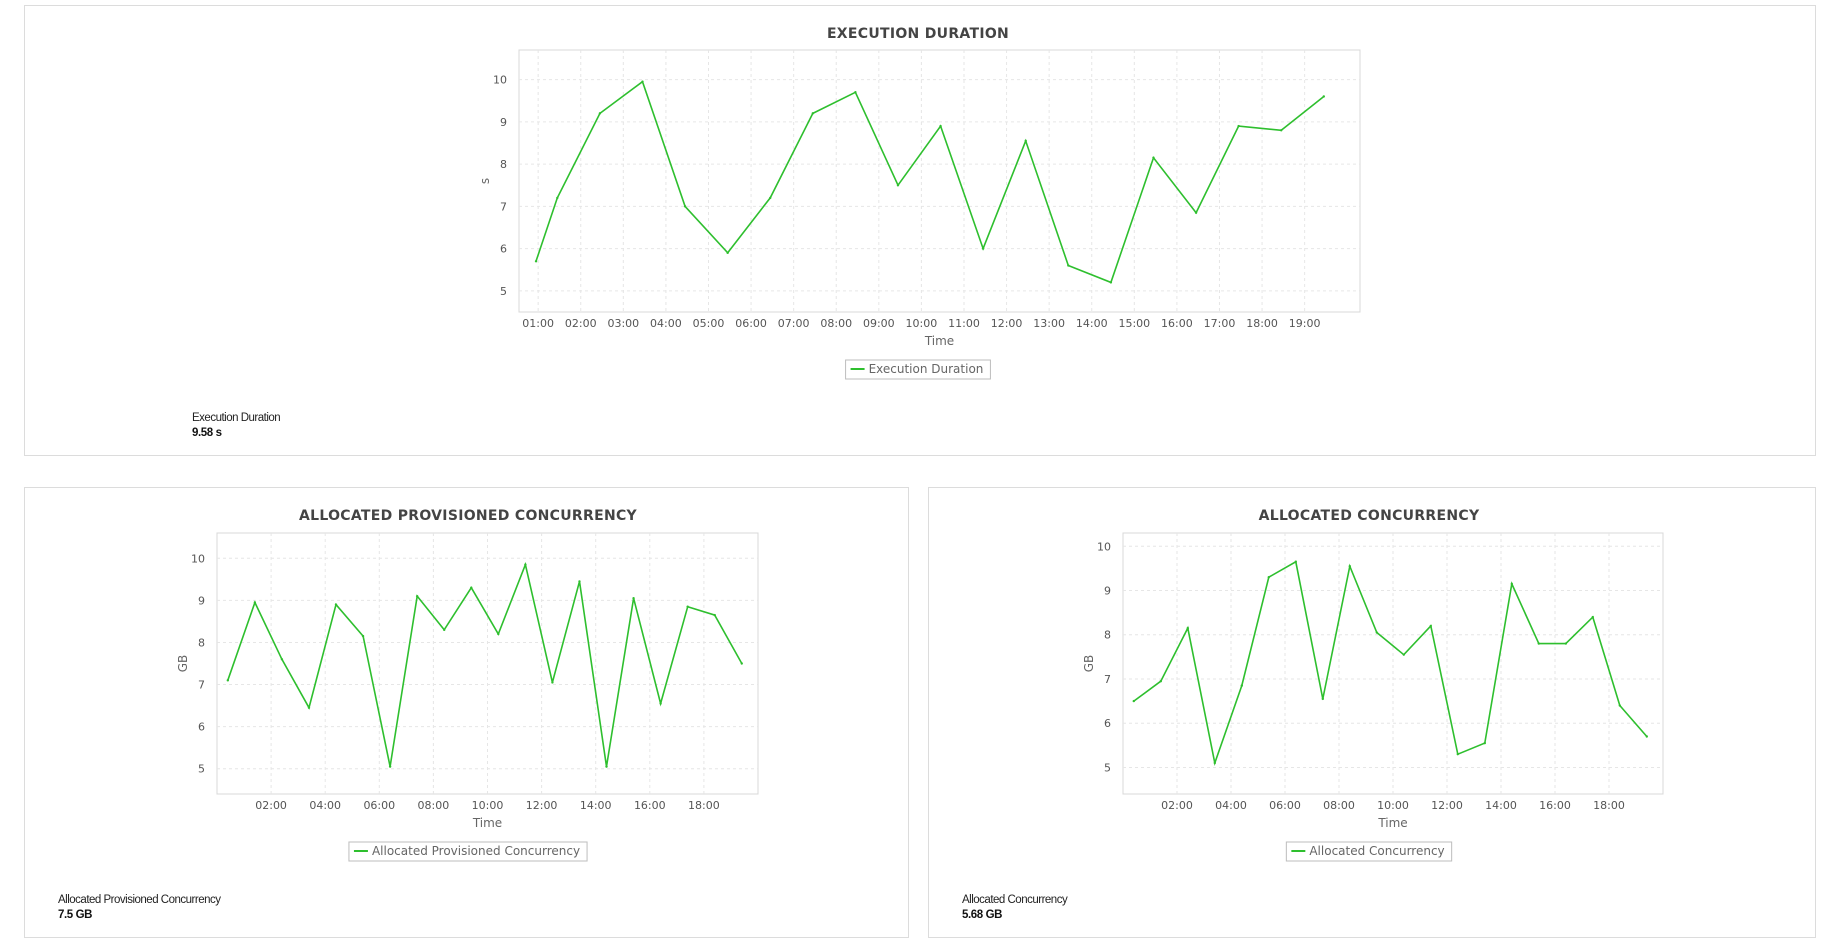  Describe the element at coordinates (139, 900) in the screenshot. I see `summary-label: Allocated Provisioned Concurrency` at that location.